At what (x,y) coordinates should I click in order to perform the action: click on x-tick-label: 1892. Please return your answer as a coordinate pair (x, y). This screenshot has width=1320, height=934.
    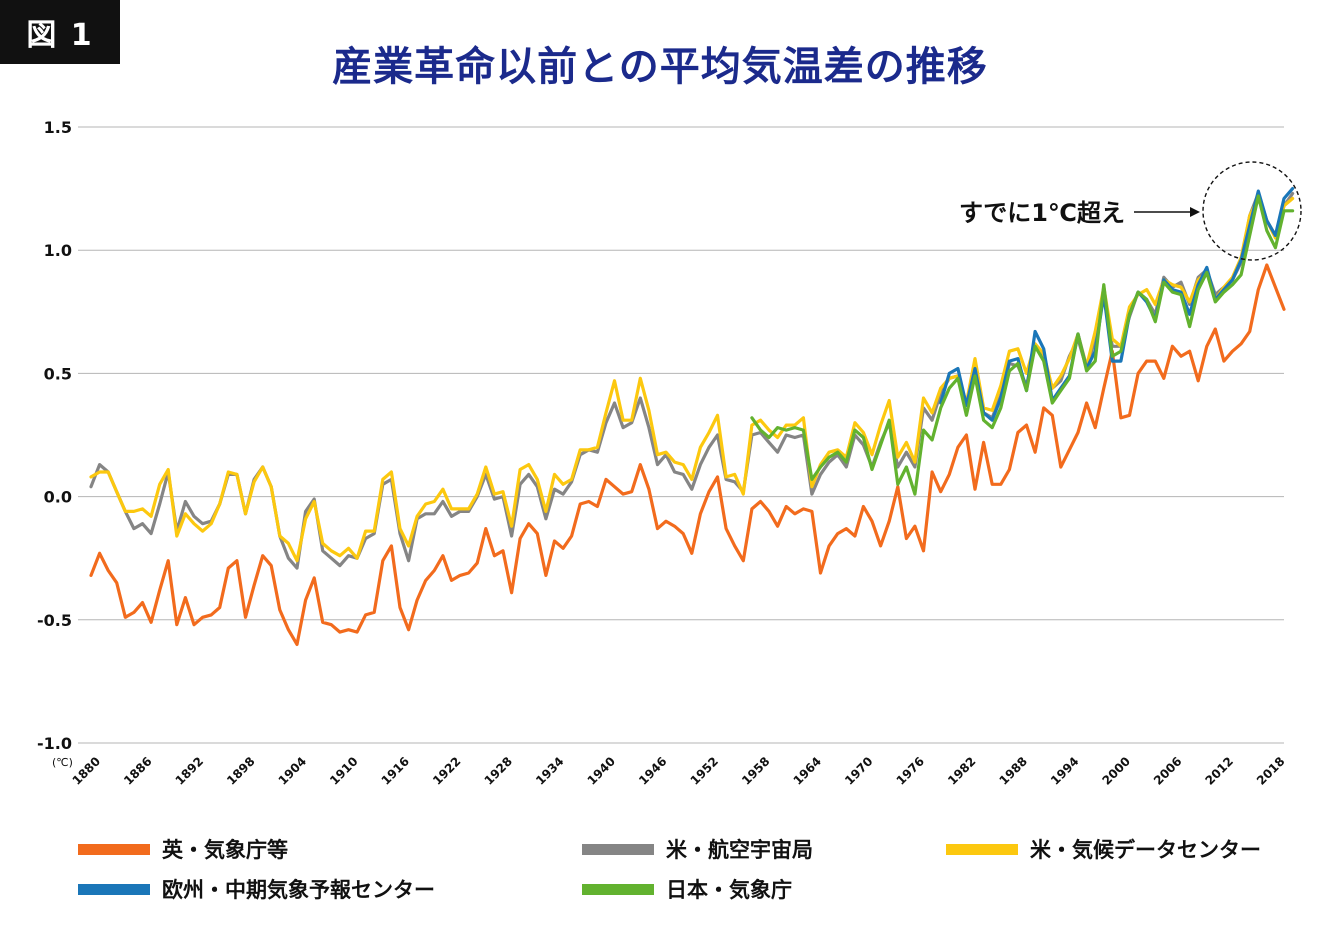
    Looking at the image, I should click on (190, 771).